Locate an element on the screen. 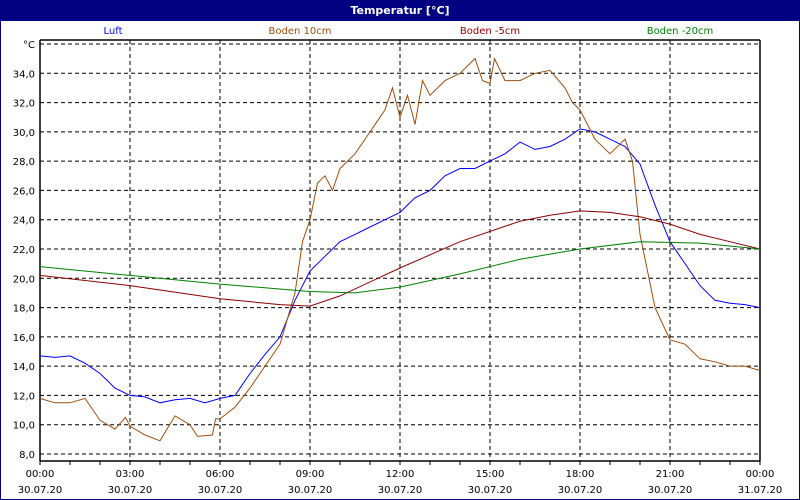 The image size is (800, 500). y-tick-label: 30,0 is located at coordinates (24, 133).